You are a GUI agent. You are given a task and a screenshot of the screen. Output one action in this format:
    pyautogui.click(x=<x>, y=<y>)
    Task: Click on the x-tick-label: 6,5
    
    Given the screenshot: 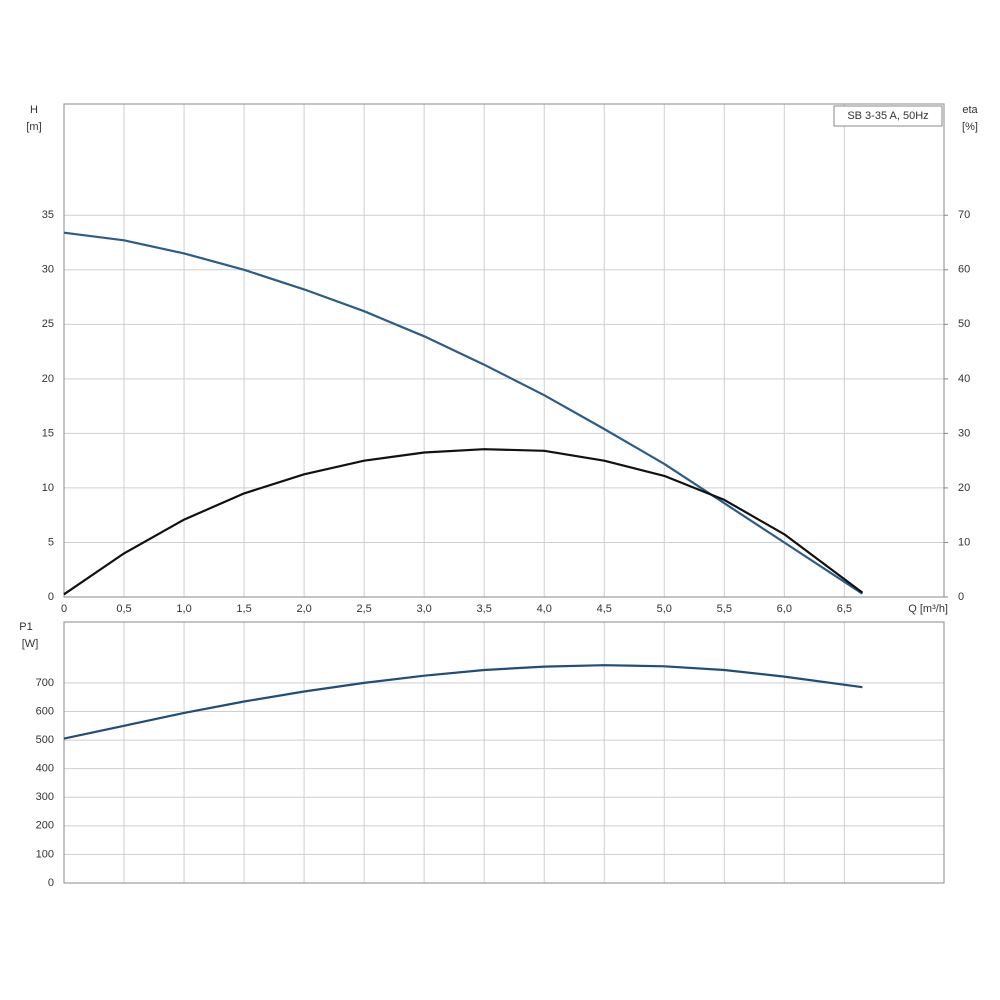 What is the action you would take?
    pyautogui.click(x=844, y=609)
    